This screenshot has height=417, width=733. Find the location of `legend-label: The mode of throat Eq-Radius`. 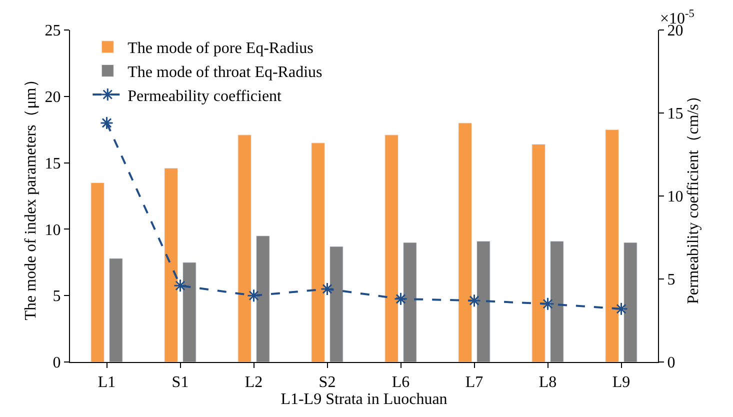

legend-label: The mode of throat Eq-Radius is located at coordinates (225, 72).